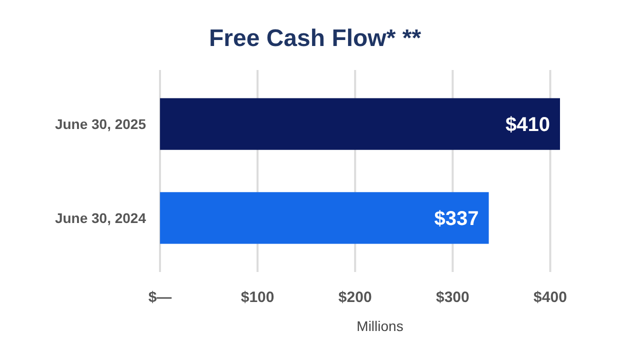  I want to click on y-tick-label: June 30, 2024, so click(100, 218).